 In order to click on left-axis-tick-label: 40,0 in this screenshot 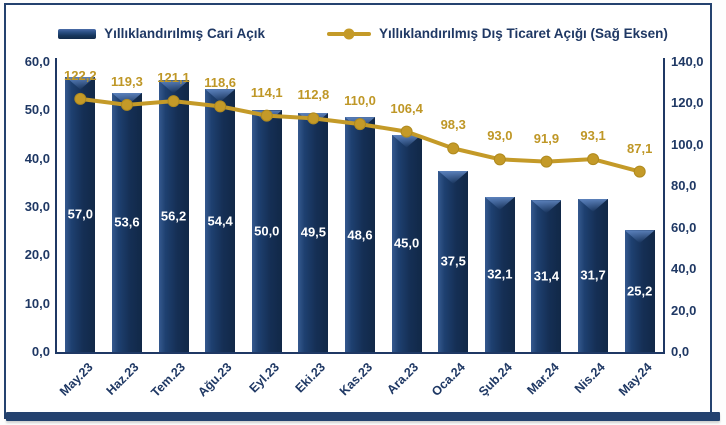, I will do `click(37, 158)`.